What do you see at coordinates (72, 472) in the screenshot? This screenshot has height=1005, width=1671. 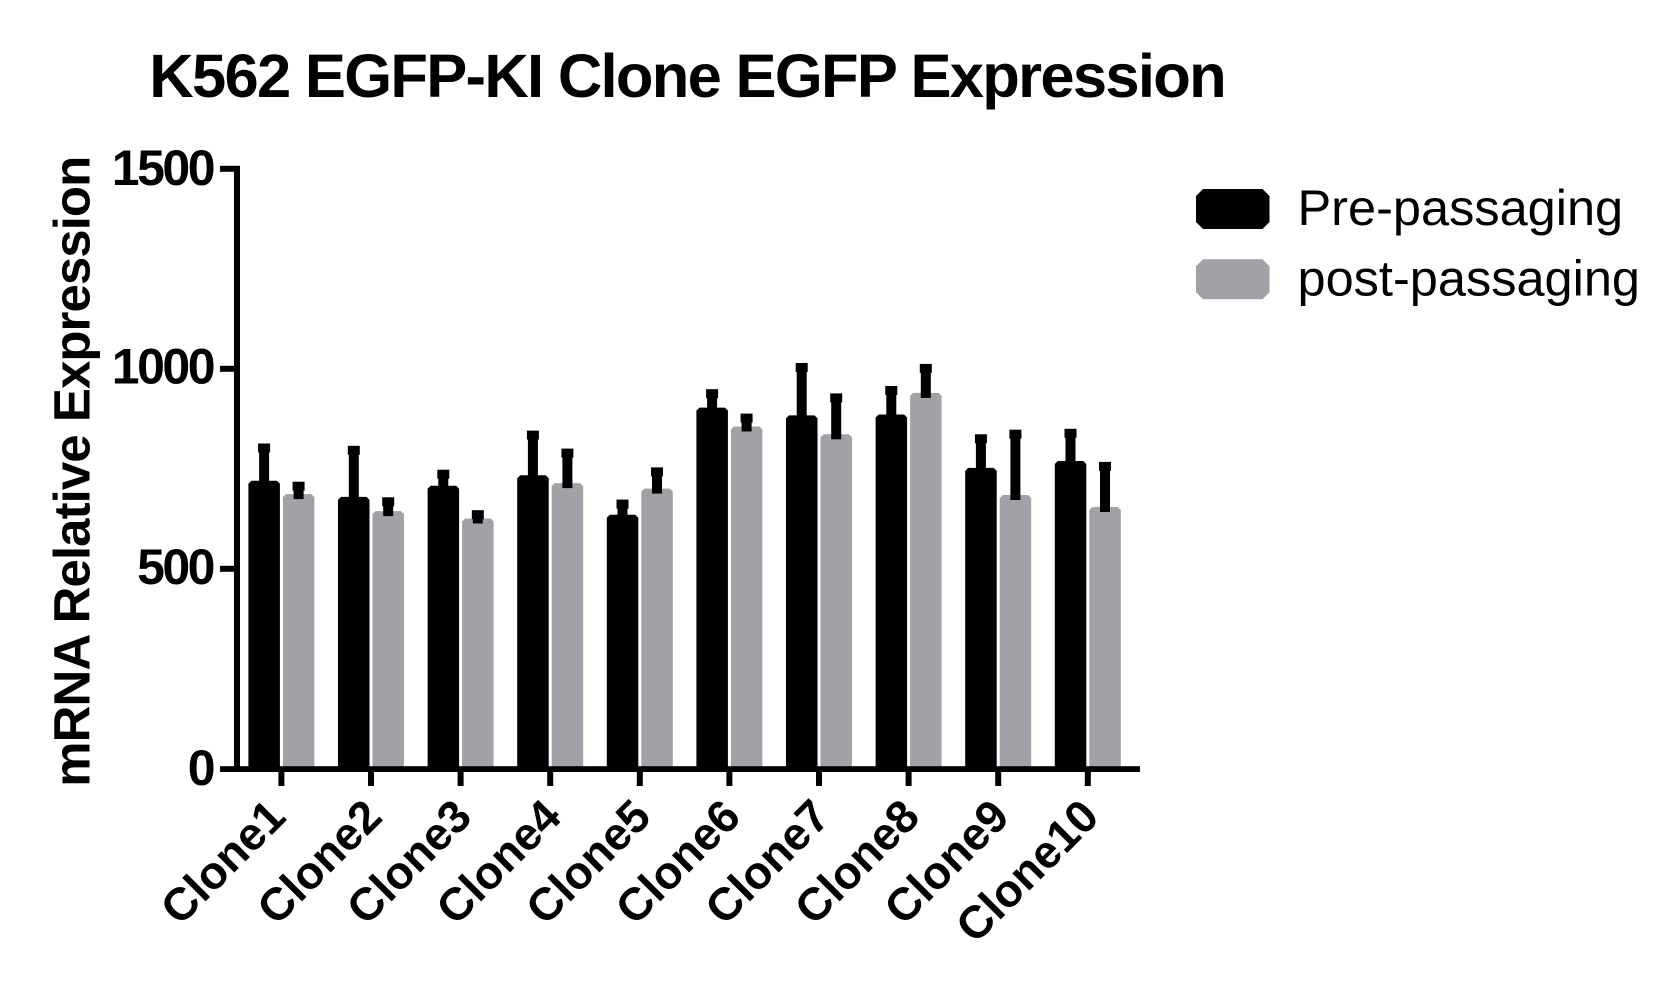 I see `svg-text: mRNA Relative Expression` at bounding box center [72, 472].